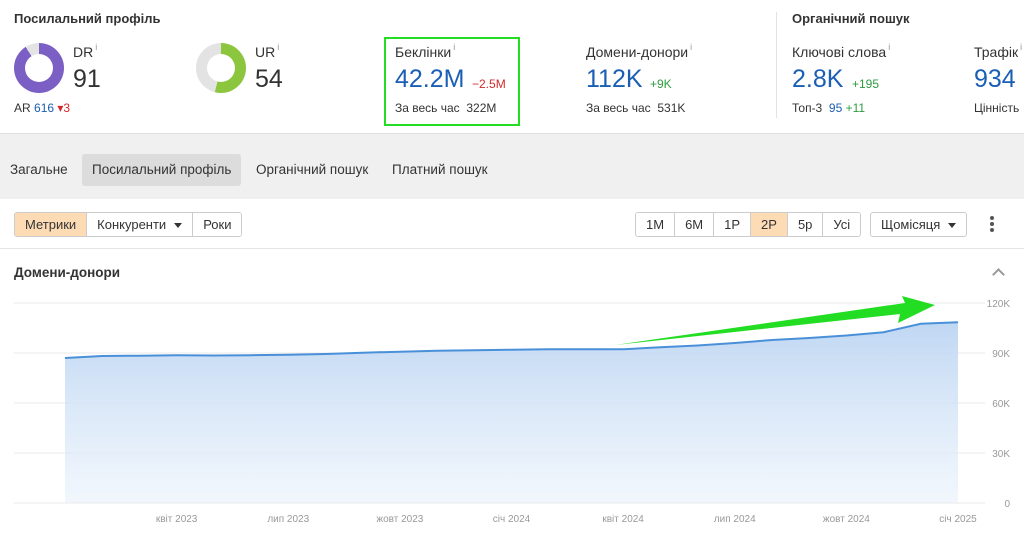  I want to click on ar-row: AR 616 ▾3, so click(42, 108).